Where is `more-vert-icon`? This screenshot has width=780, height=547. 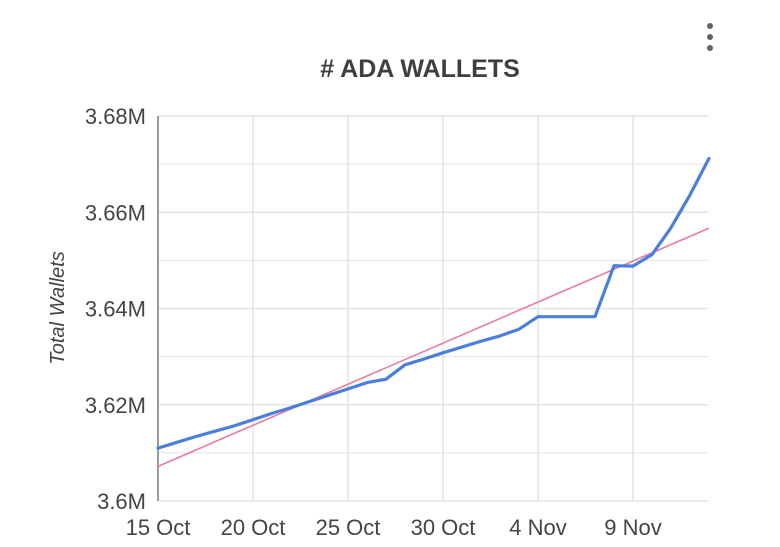 more-vert-icon is located at coordinates (710, 37).